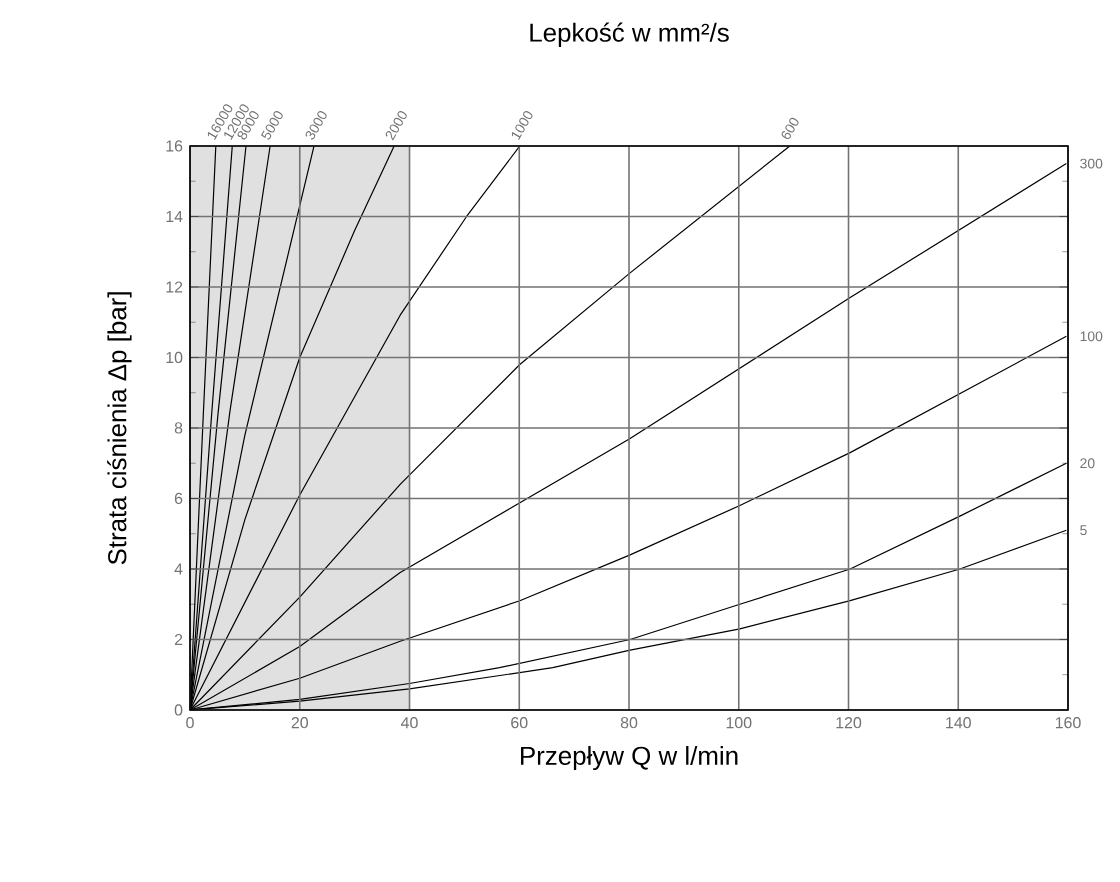 This screenshot has height=882, width=1120. Describe the element at coordinates (629, 34) in the screenshot. I see `chart-title: Lepkość w mm²/s` at that location.